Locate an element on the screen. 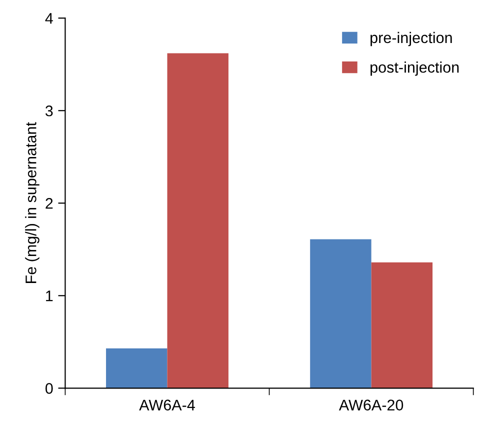  legend-label: post-injection is located at coordinates (414, 69).